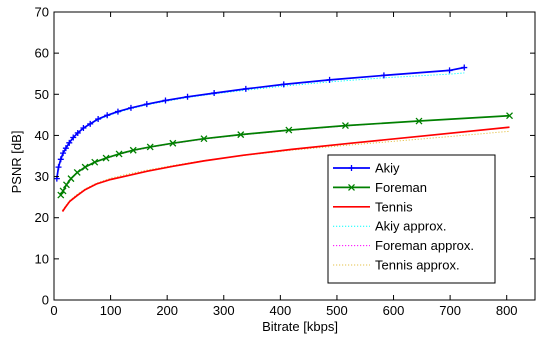 This screenshot has width=549, height=344. Describe the element at coordinates (424, 245) in the screenshot. I see `legend-label-foreman-approx: Foreman approx.` at that location.